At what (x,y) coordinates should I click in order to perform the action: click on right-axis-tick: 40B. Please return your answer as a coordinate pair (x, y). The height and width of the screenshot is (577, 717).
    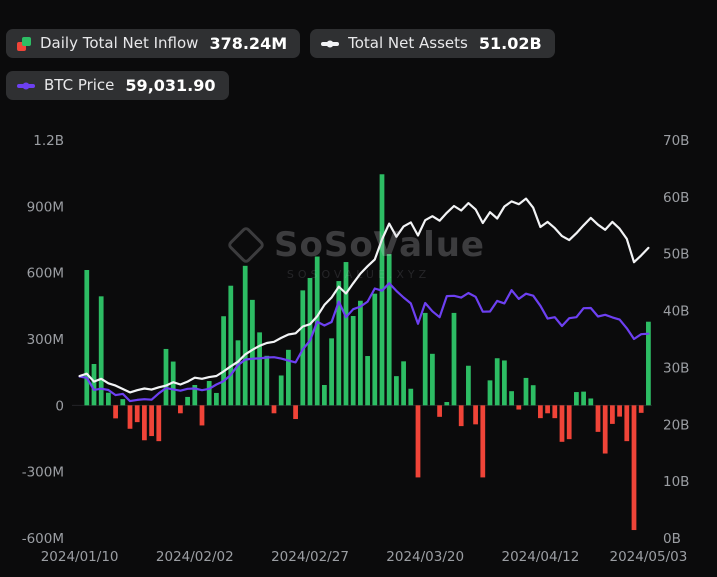
    Looking at the image, I should click on (676, 312).